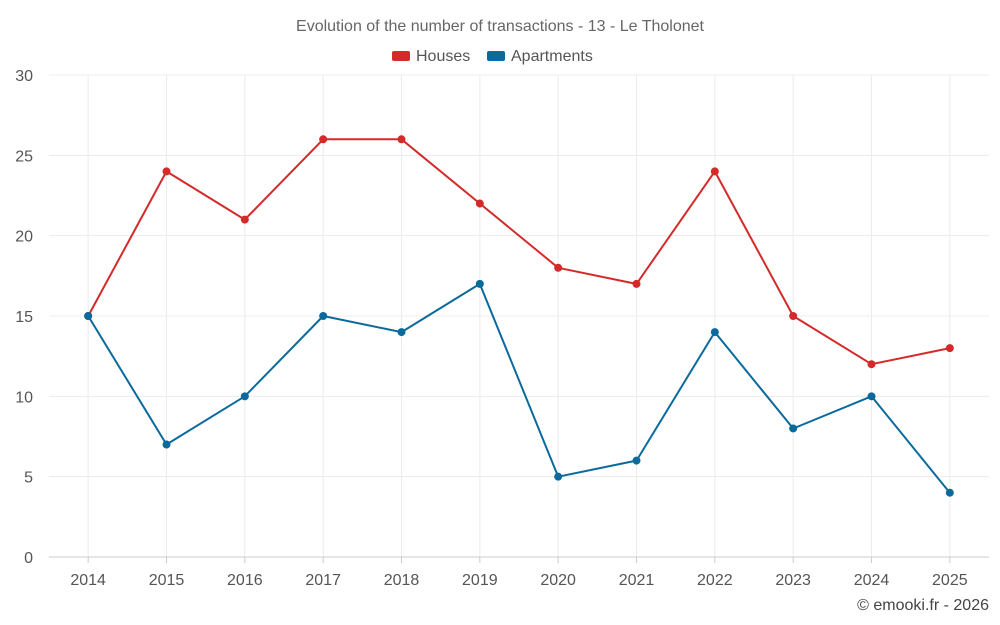 The height and width of the screenshot is (625, 1000). What do you see at coordinates (715, 580) in the screenshot?
I see `x-tick-label: 2022` at bounding box center [715, 580].